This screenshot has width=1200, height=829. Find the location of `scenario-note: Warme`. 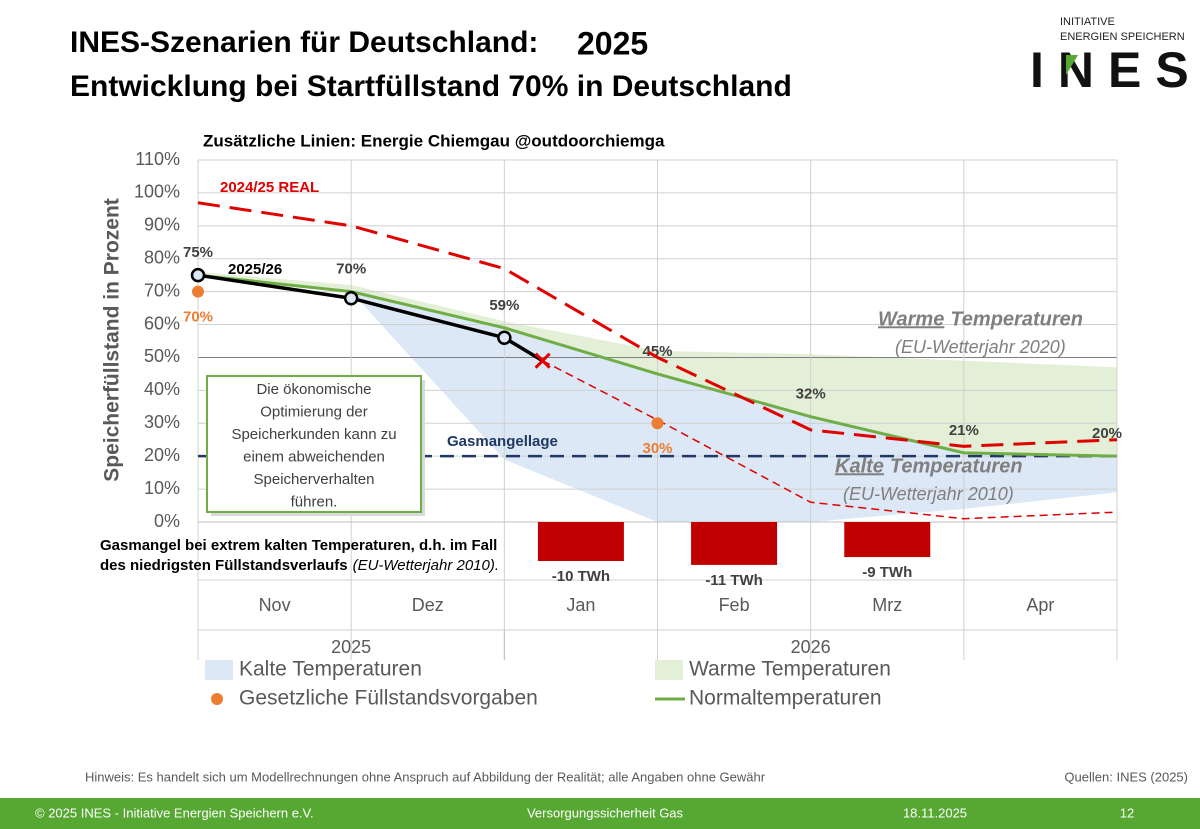

scenario-note: Warme is located at coordinates (911, 319).